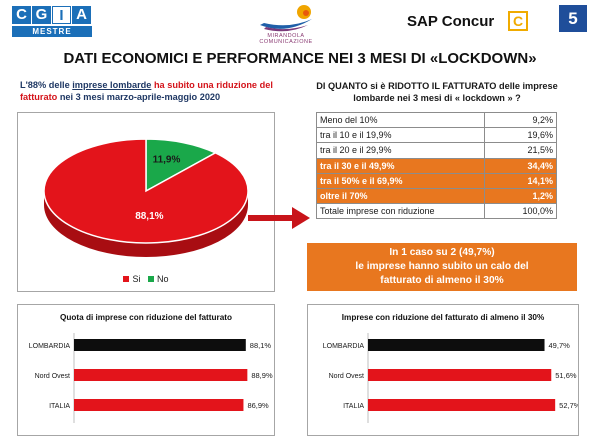  I want to click on table-row: tra il 30 e il 49,9% 34,4%, so click(436, 165).